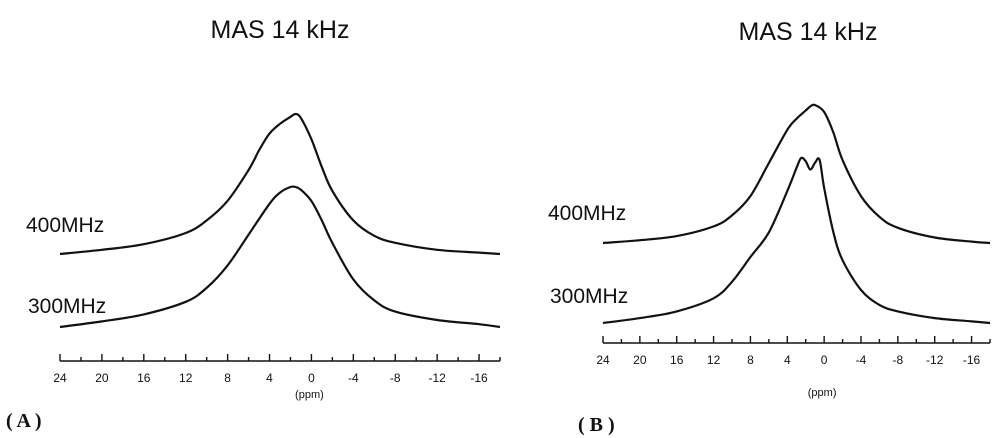 The image size is (999, 438). What do you see at coordinates (24, 421) in the screenshot?
I see `panel-label: ( A )` at bounding box center [24, 421].